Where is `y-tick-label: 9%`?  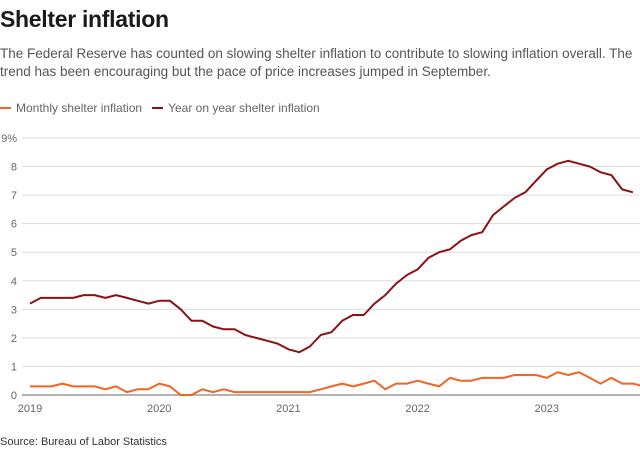
y-tick-label: 9% is located at coordinates (9, 139).